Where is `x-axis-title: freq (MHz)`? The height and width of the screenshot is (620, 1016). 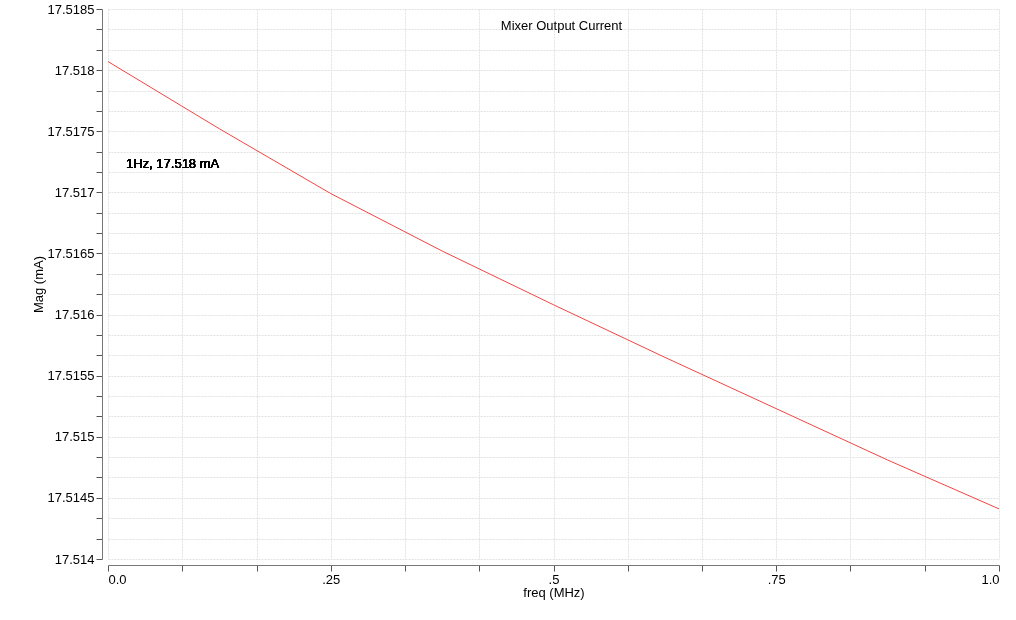
x-axis-title: freq (MHz) is located at coordinates (554, 592).